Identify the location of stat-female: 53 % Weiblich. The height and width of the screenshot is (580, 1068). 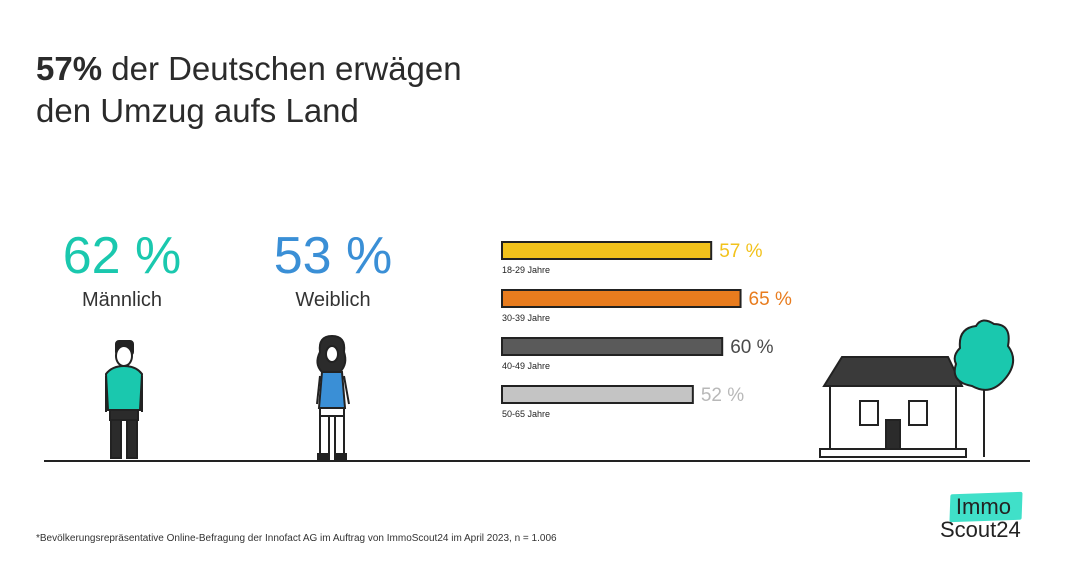
(333, 270).